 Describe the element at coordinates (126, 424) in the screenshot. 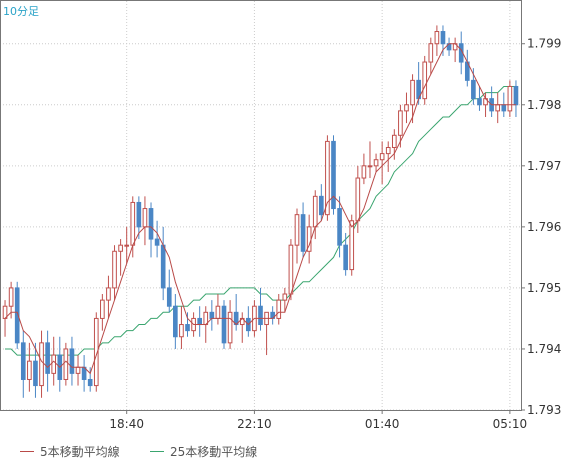

I see `x-tick-label: 18:40` at that location.